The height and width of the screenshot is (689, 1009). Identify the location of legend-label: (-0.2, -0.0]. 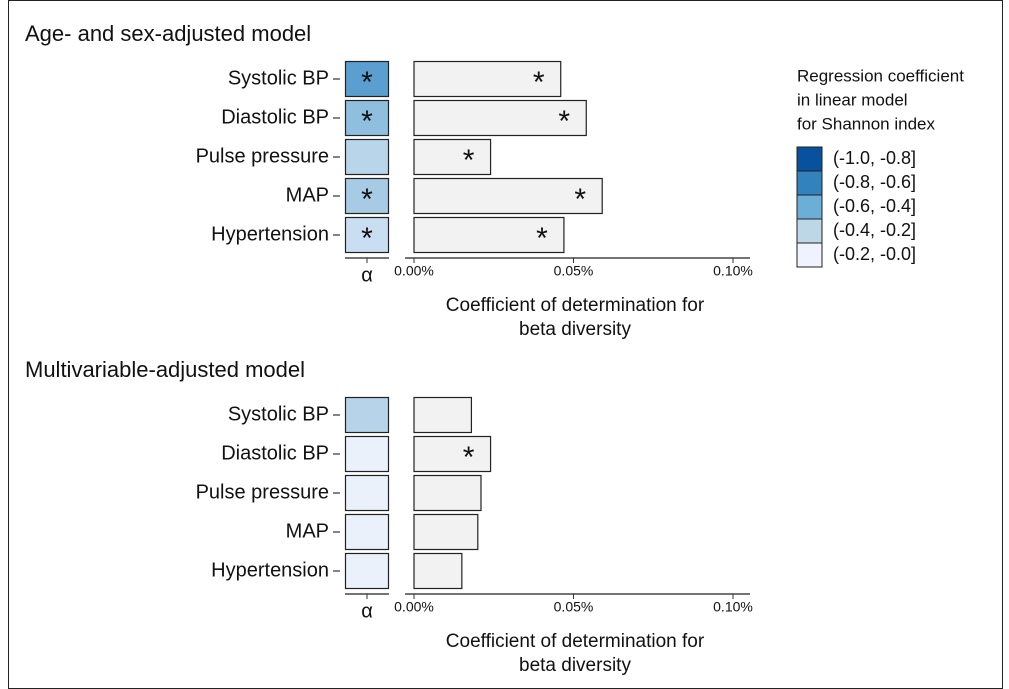
(874, 254).